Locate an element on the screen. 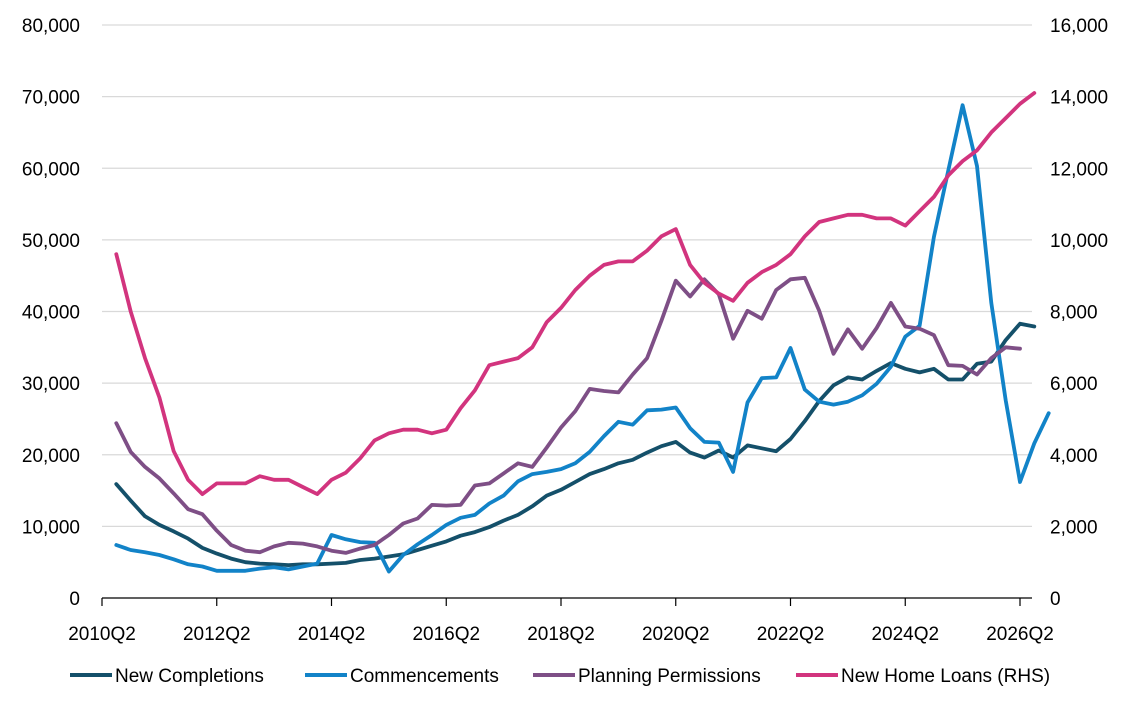  y-right-tick-label: 6,000 is located at coordinates (1074, 384).